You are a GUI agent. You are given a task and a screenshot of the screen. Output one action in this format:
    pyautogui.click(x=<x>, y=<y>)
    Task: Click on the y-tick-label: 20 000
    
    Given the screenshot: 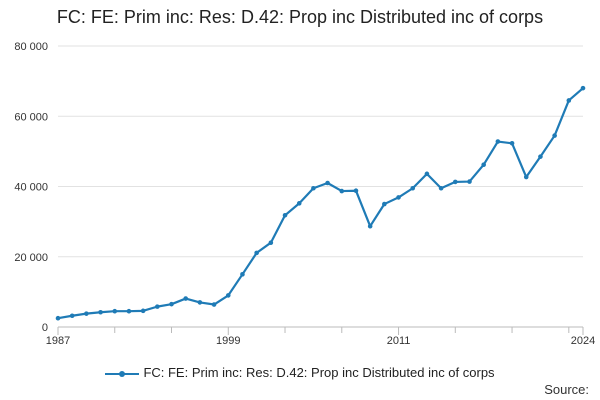 What is the action you would take?
    pyautogui.click(x=31, y=258)
    